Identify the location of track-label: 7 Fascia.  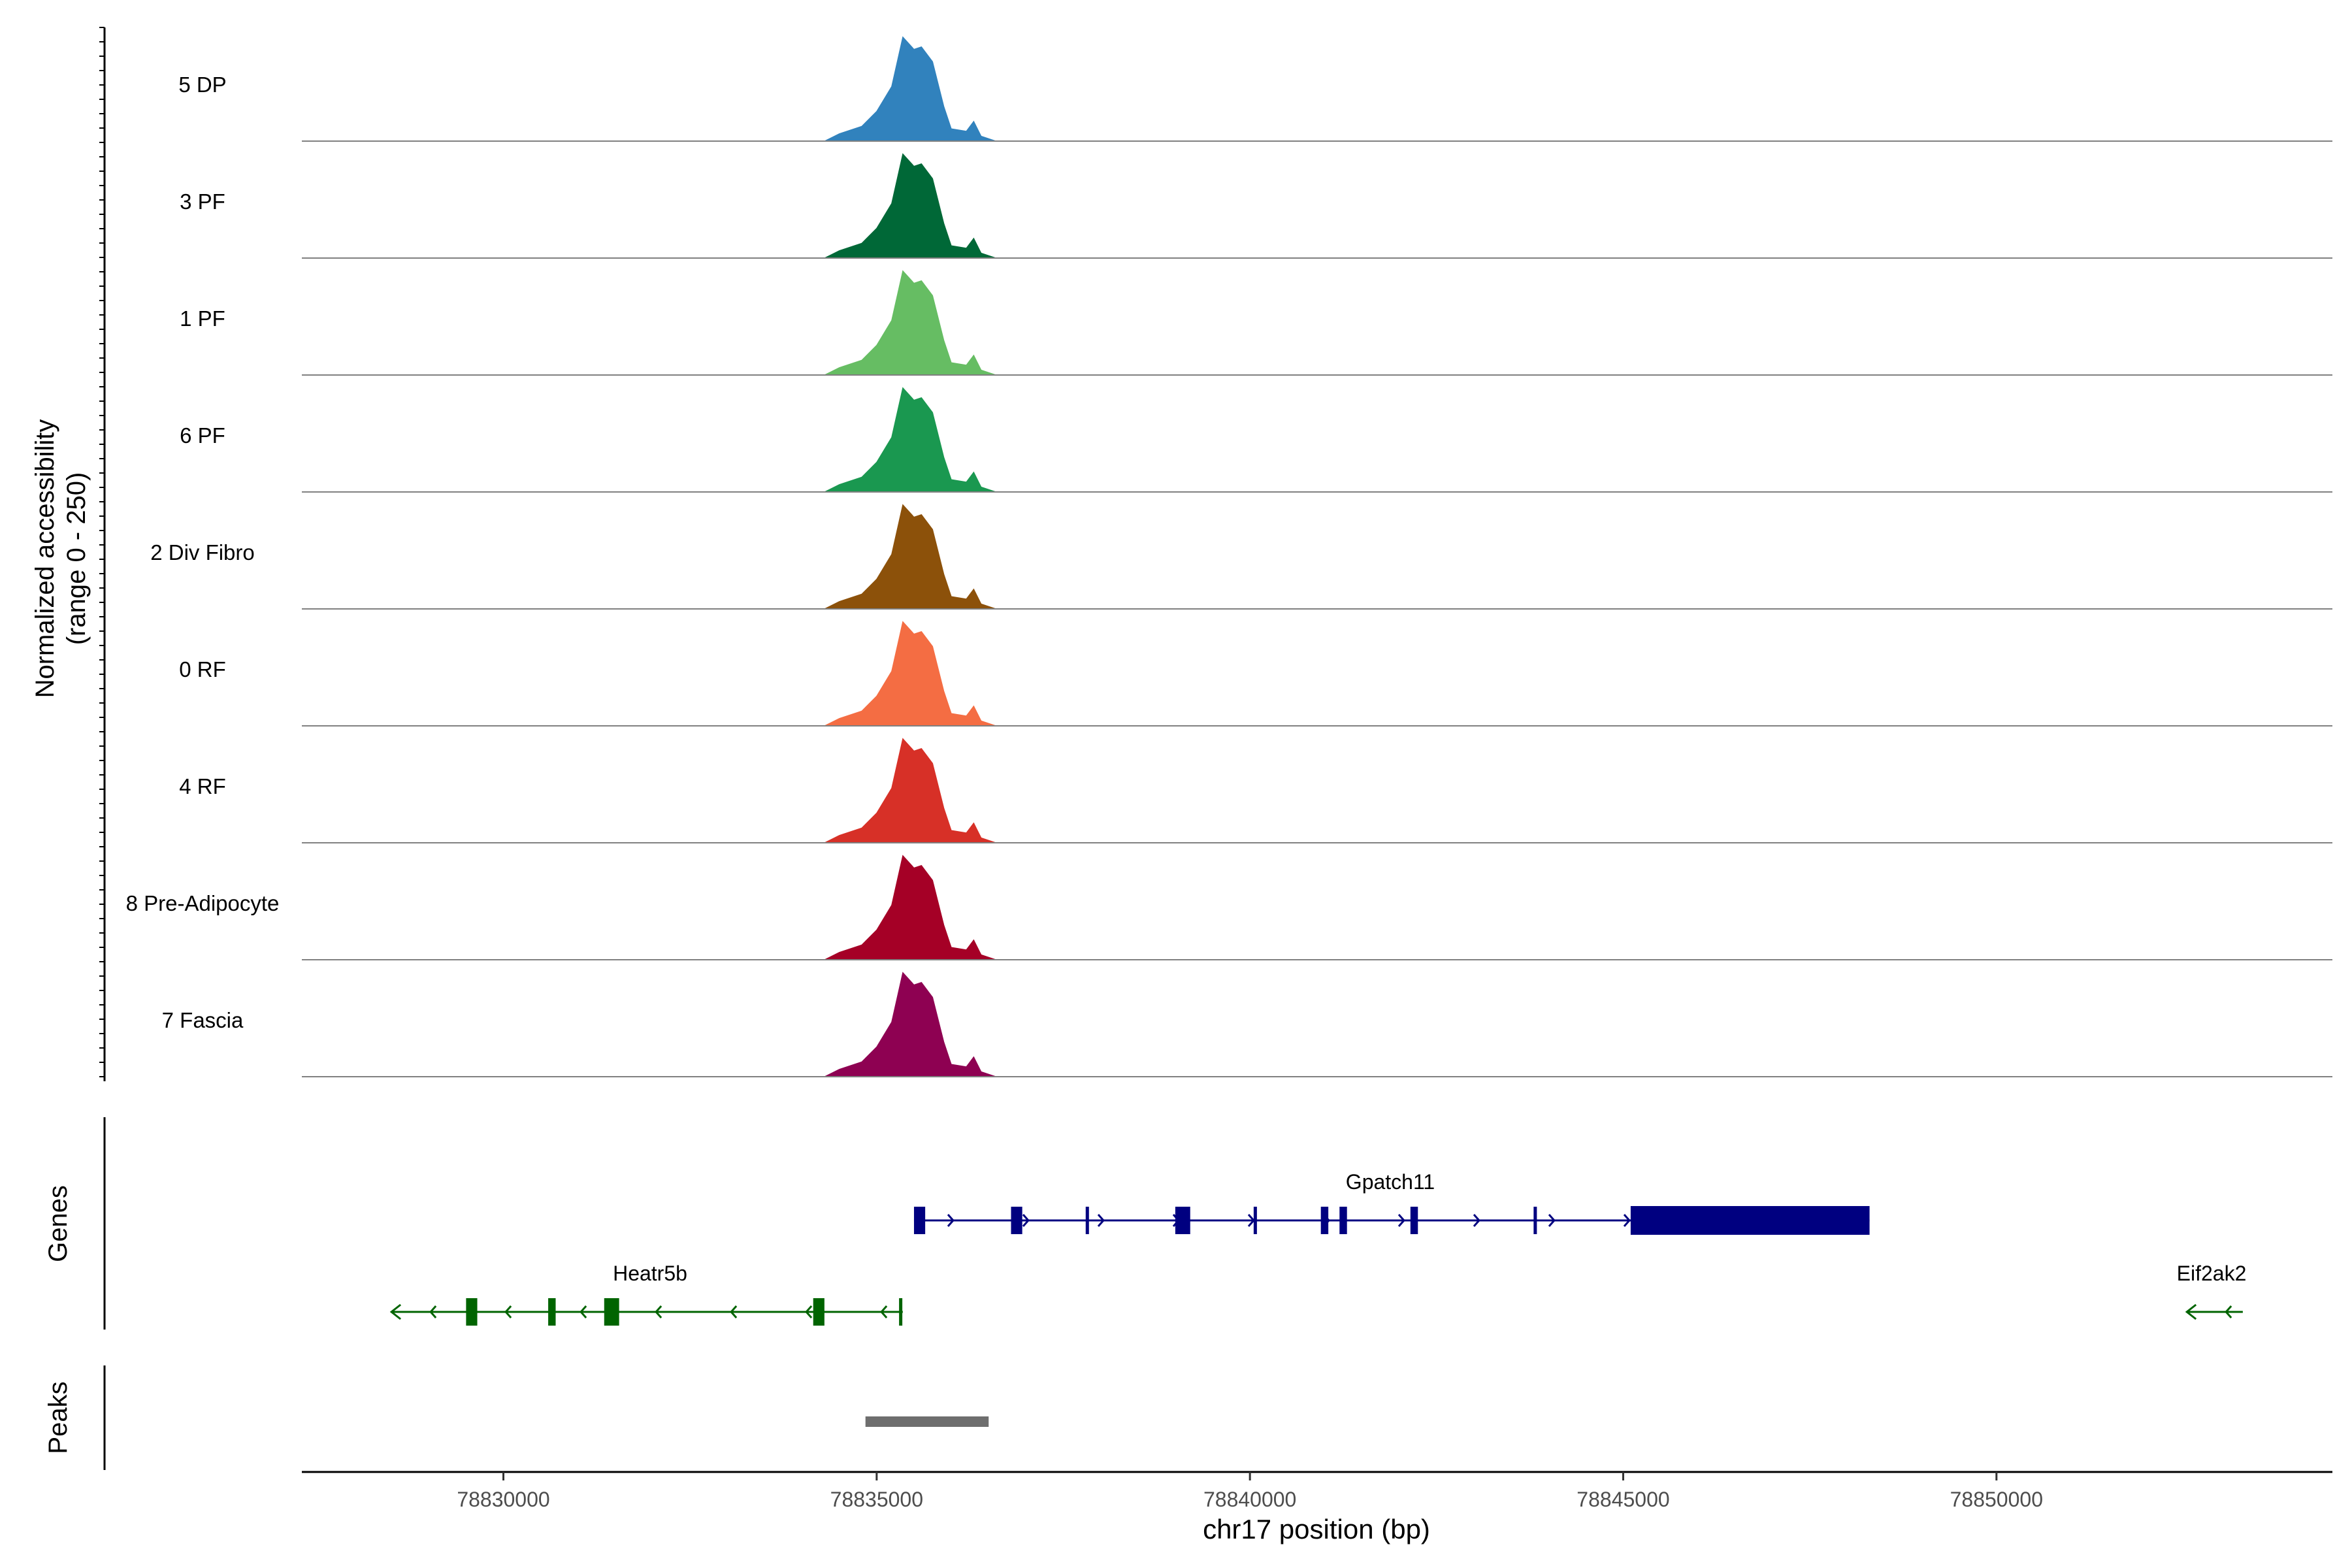
(203, 1020).